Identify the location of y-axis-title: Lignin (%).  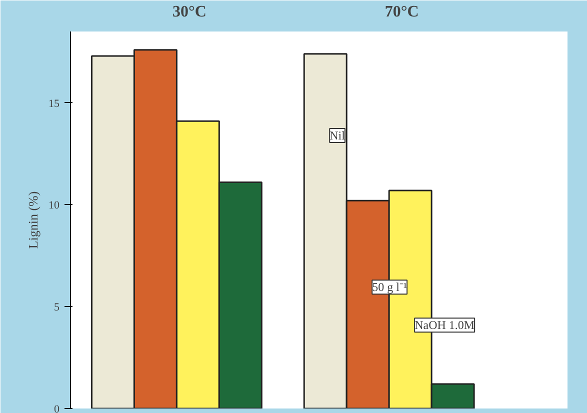
(33, 220).